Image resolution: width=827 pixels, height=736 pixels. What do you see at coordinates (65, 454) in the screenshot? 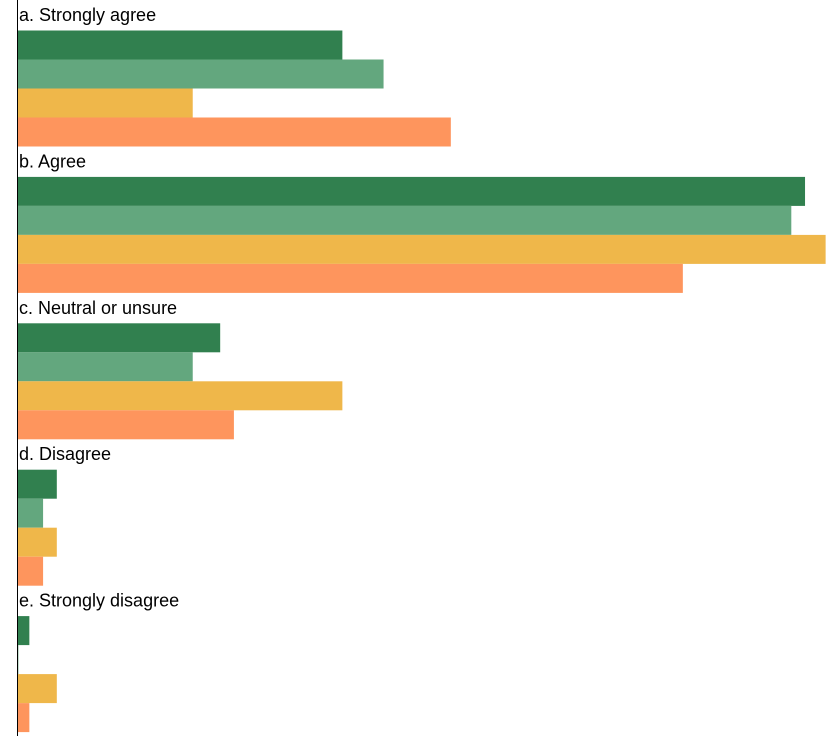
I see `category-label-d-disagree: d. Disagree` at bounding box center [65, 454].